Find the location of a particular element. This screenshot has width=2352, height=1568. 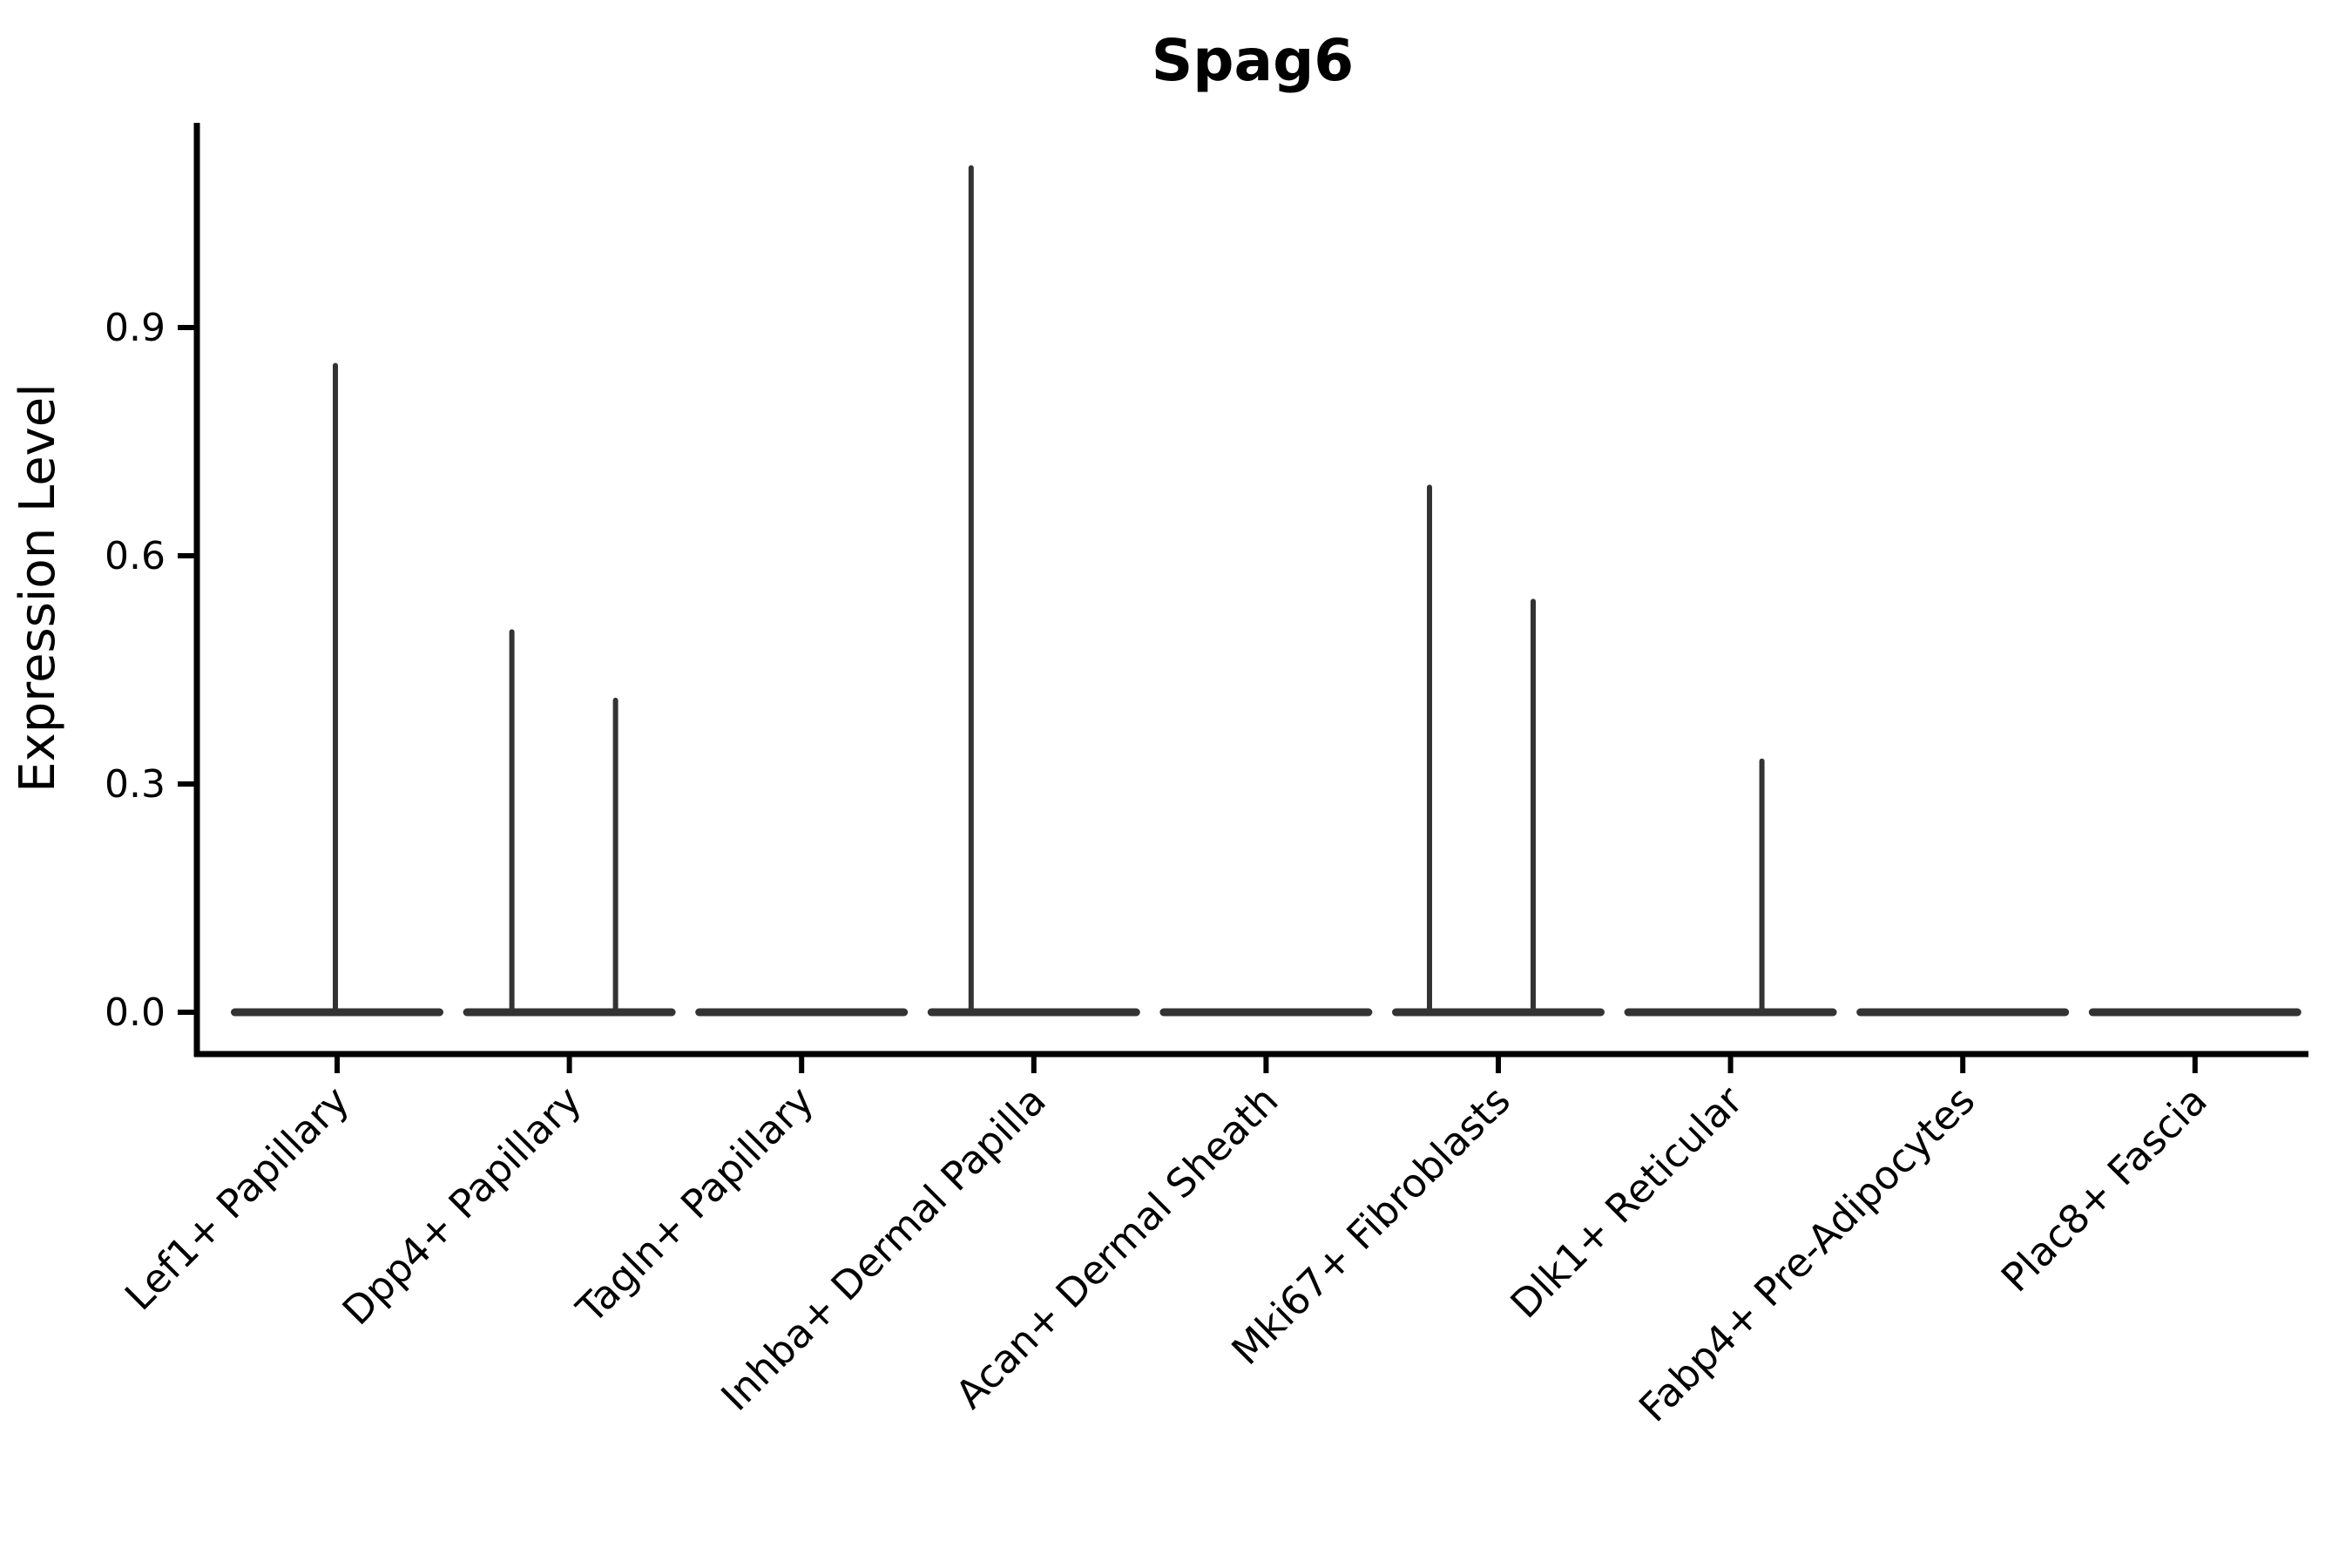

x-tick-label: Lef1+ Papillary is located at coordinates (237, 1199).